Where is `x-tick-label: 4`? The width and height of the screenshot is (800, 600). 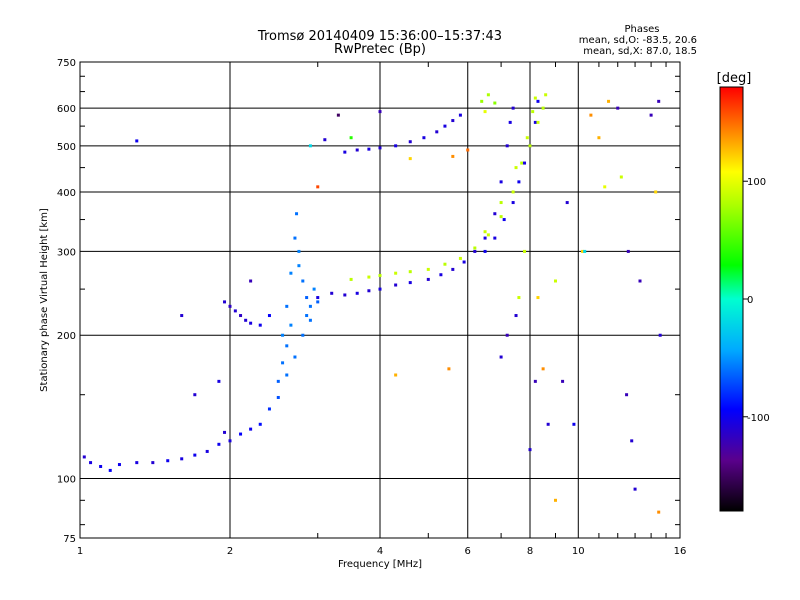
x-tick-label: 4 is located at coordinates (380, 551).